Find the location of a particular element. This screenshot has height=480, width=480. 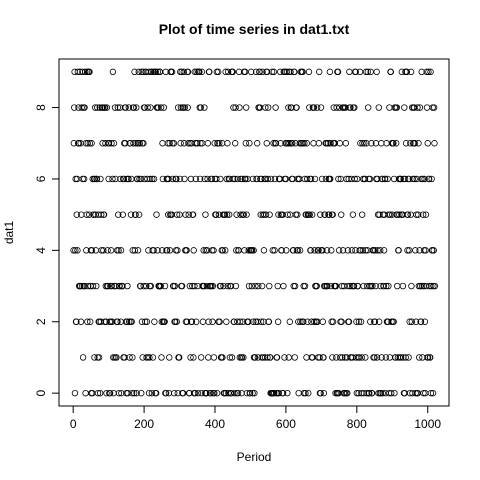

x-tick-label: 200 is located at coordinates (144, 424).